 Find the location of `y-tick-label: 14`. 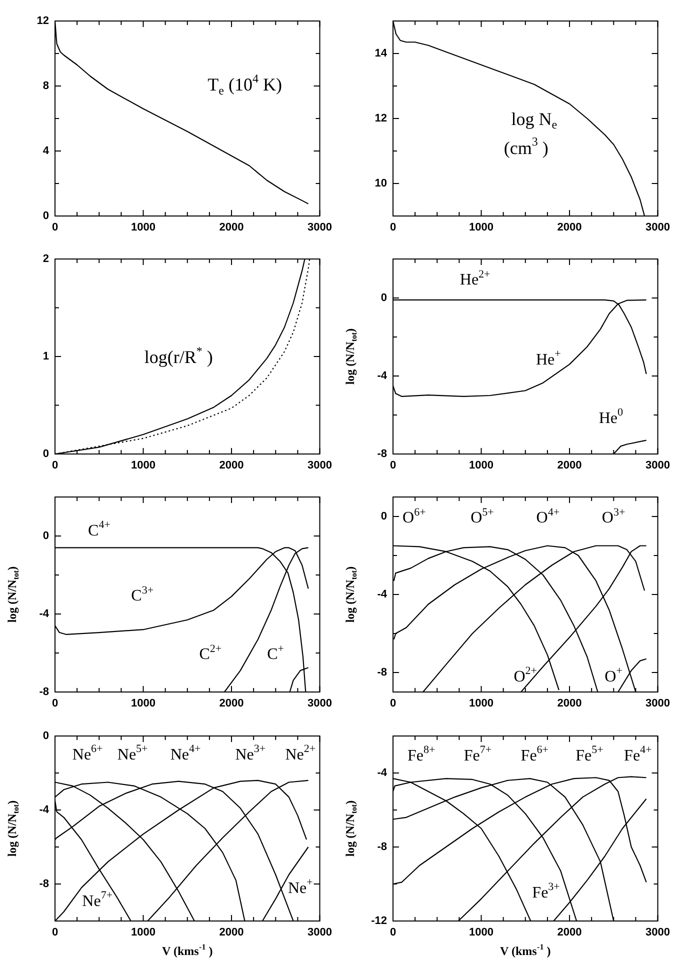

y-tick-label: 14 is located at coordinates (381, 54).